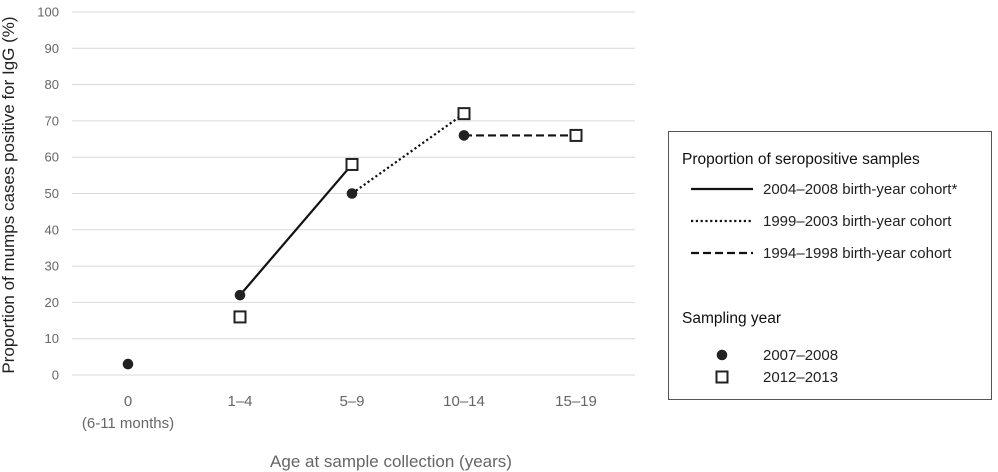 This screenshot has width=998, height=472. I want to click on y-tick-label: 30, so click(52, 266).